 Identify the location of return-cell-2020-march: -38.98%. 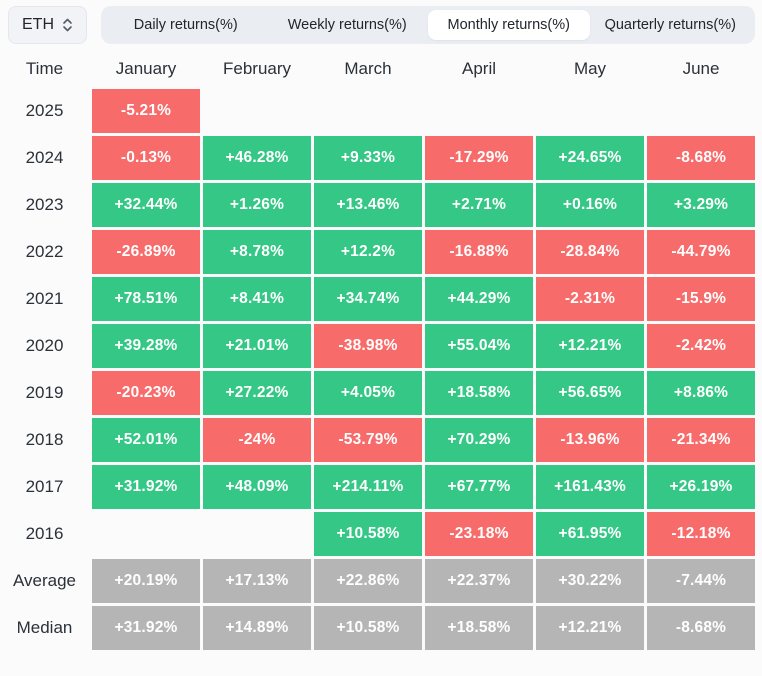
(368, 346).